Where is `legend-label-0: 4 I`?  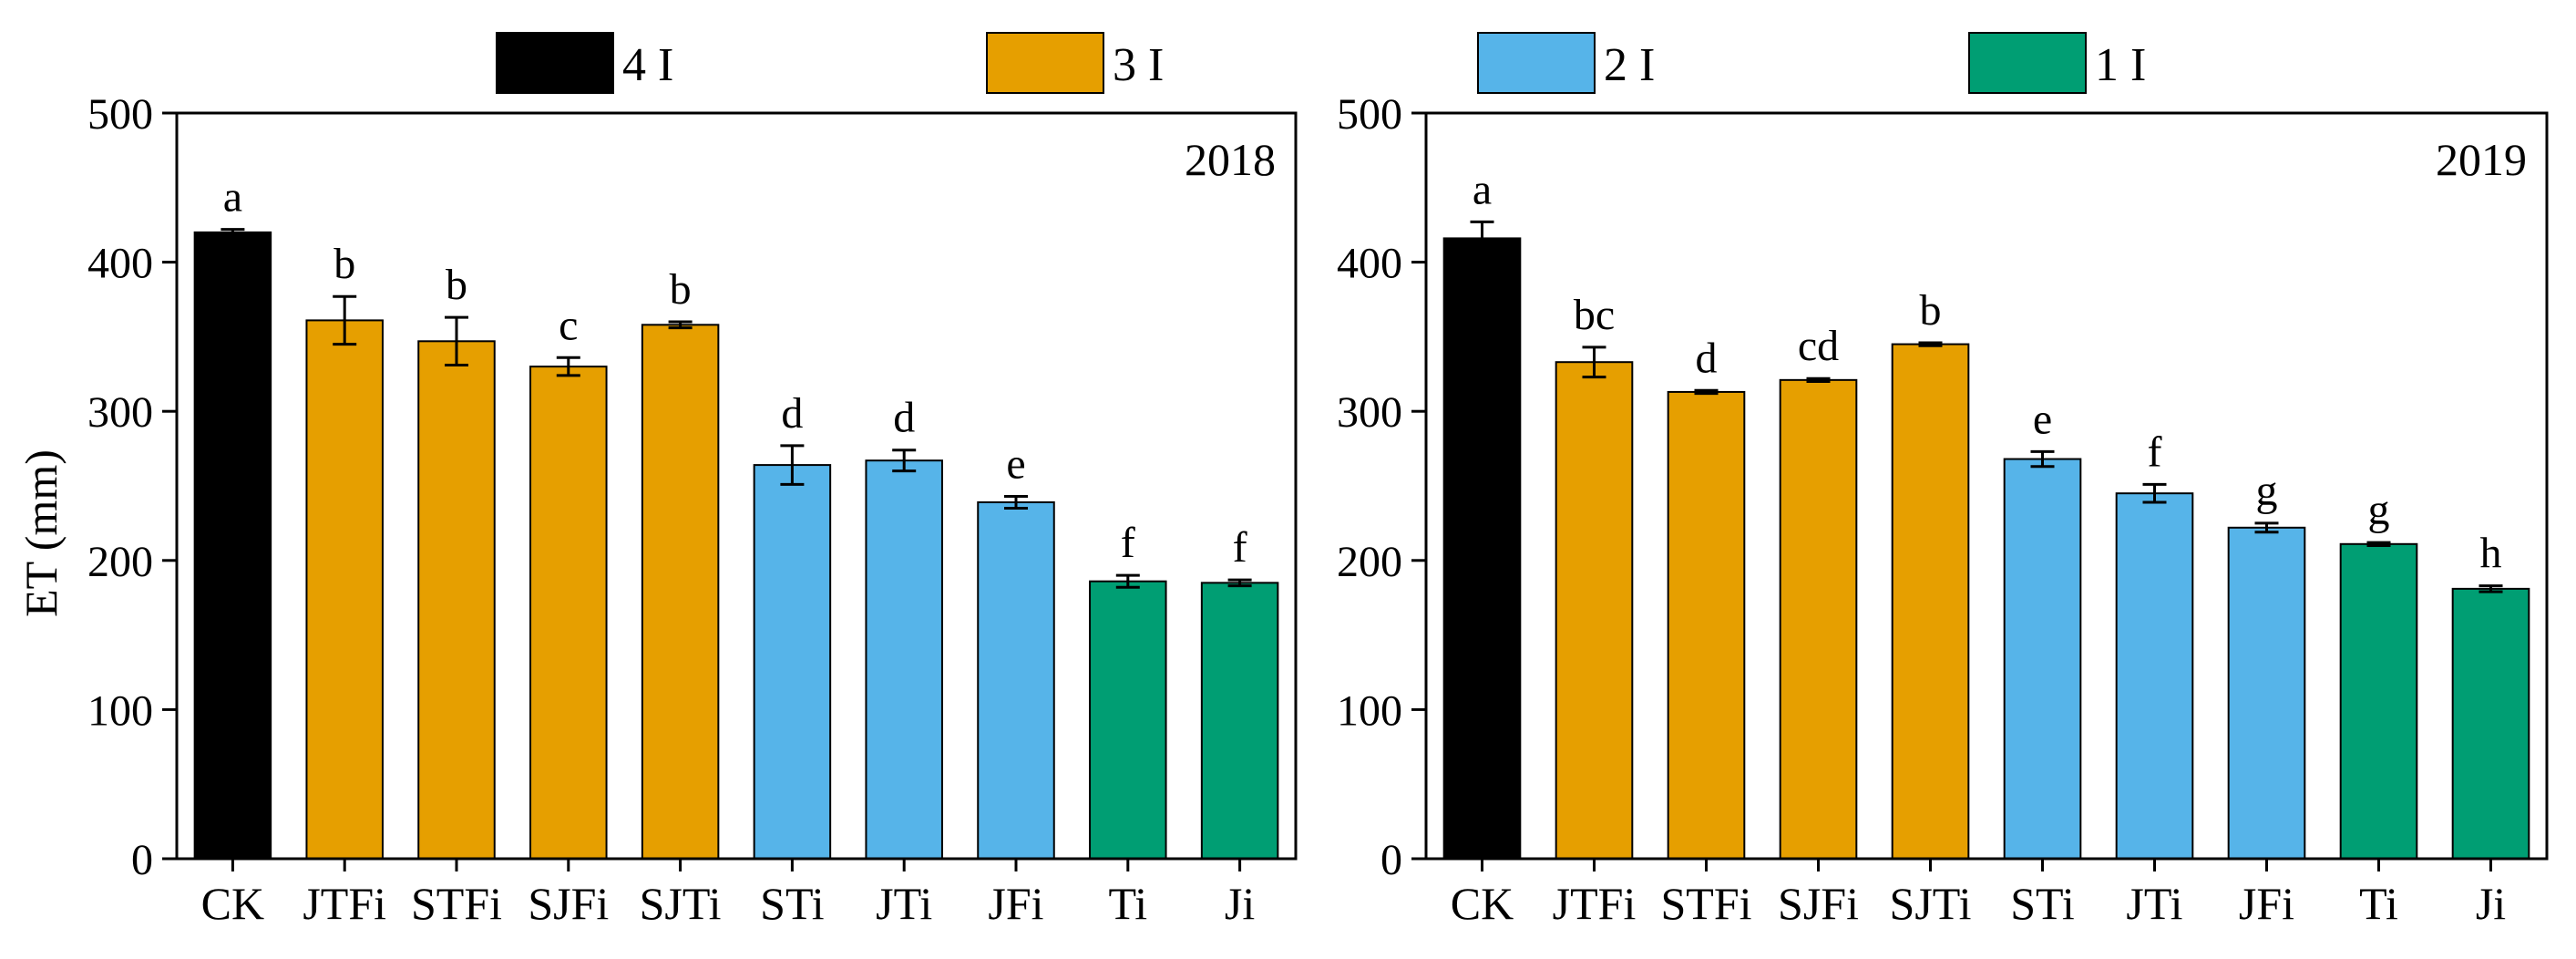
legend-label-0: 4 I is located at coordinates (648, 65).